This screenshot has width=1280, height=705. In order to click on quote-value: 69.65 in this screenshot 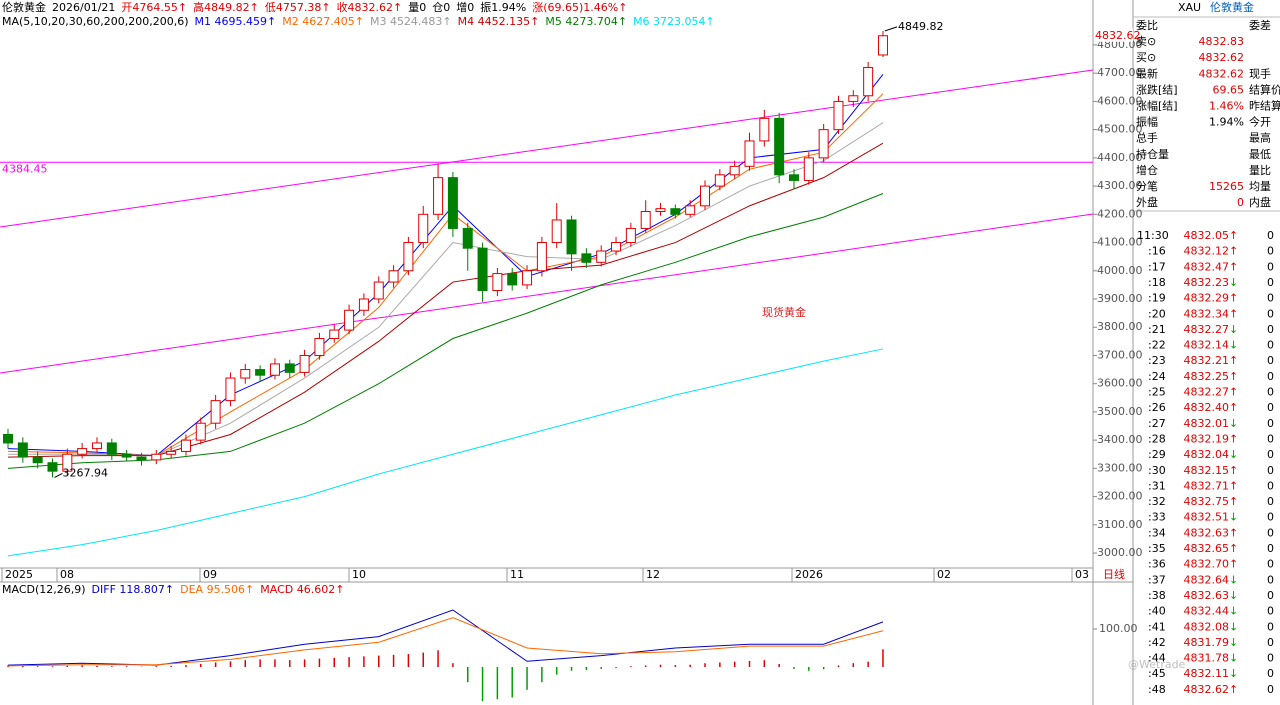, I will do `click(1229, 89)`.